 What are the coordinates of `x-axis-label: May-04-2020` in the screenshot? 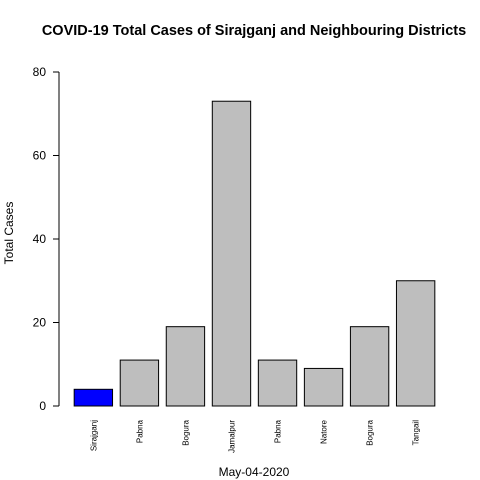 It's located at (254, 472).